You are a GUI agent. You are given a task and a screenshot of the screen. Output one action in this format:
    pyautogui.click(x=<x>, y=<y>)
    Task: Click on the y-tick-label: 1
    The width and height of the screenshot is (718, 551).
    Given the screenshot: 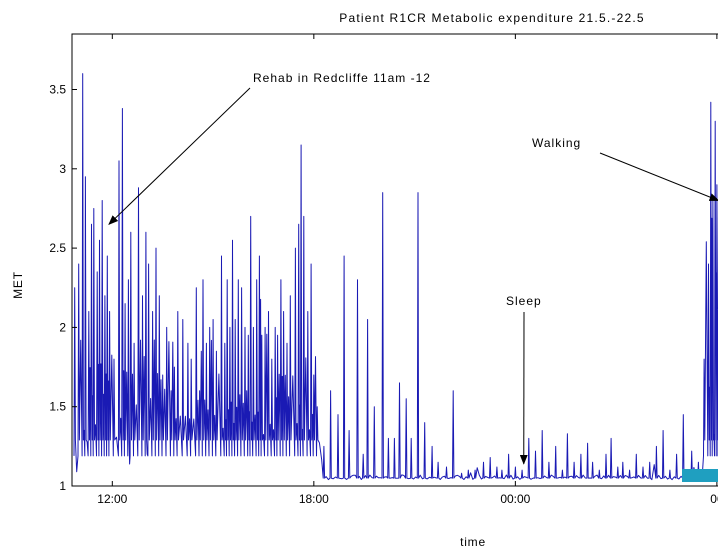 What is the action you would take?
    pyautogui.click(x=62, y=486)
    